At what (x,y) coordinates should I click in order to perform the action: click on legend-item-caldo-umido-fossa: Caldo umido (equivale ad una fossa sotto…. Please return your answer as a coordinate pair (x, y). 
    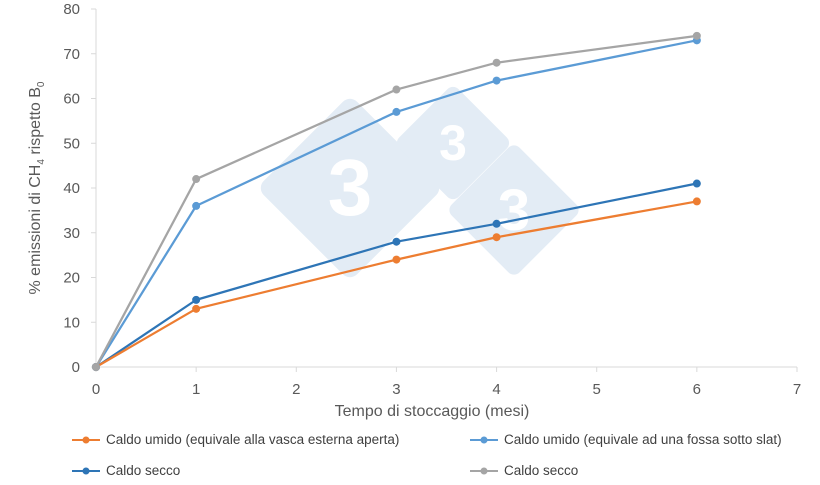
    Looking at the image, I should click on (626, 439).